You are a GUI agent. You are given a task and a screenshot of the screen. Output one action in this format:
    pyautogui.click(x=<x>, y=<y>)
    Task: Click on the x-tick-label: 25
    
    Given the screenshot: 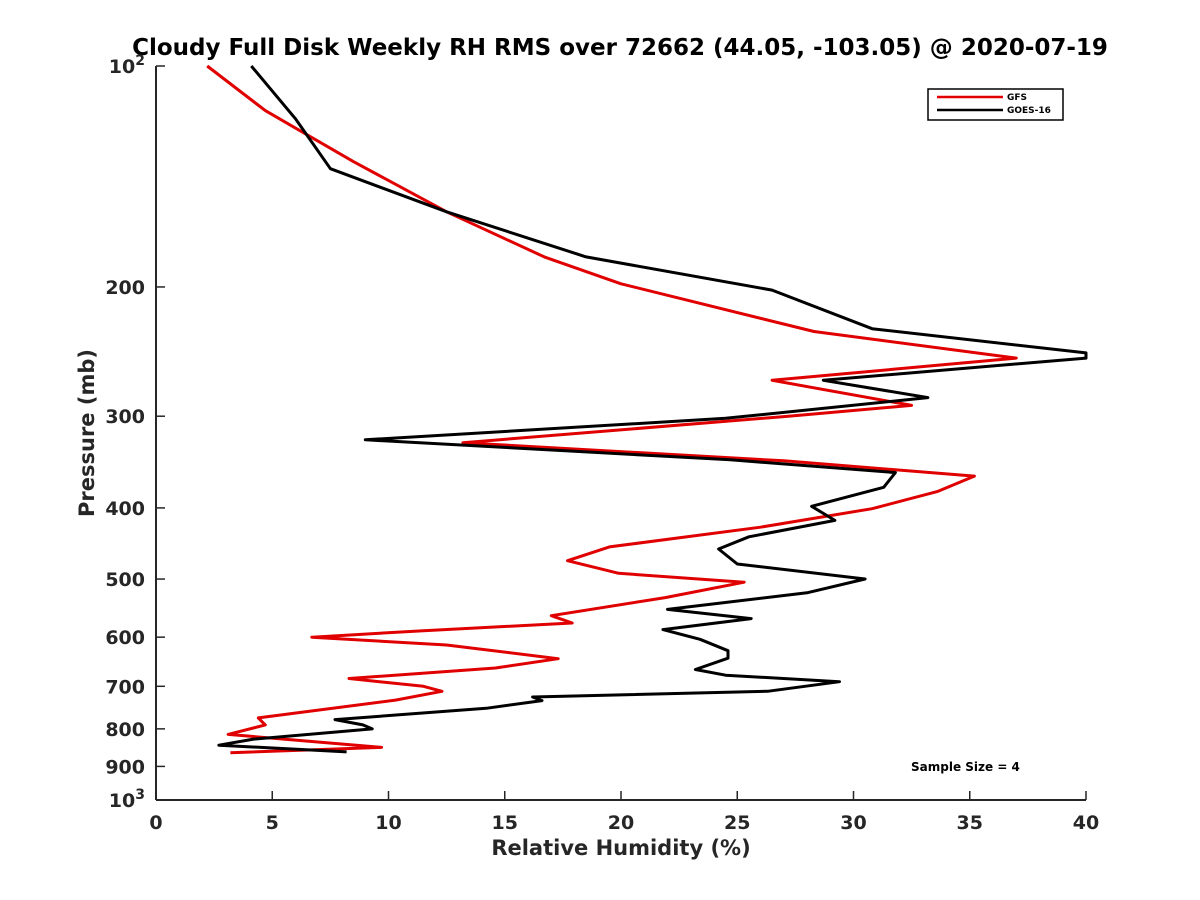 What is the action you would take?
    pyautogui.click(x=737, y=823)
    